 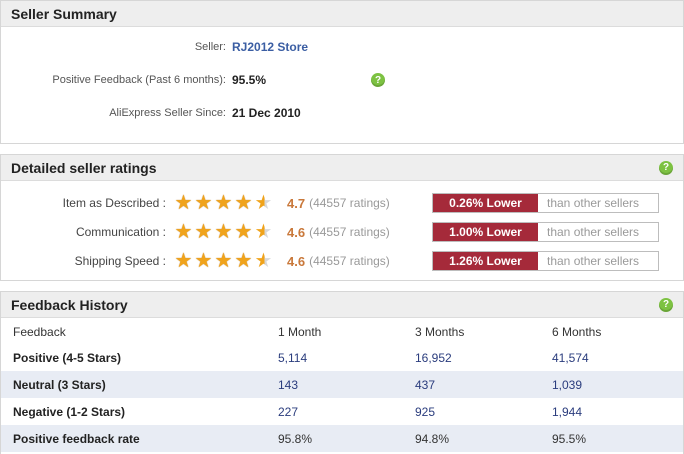 I want to click on row-label: Positive feedback rate, so click(x=76, y=438).